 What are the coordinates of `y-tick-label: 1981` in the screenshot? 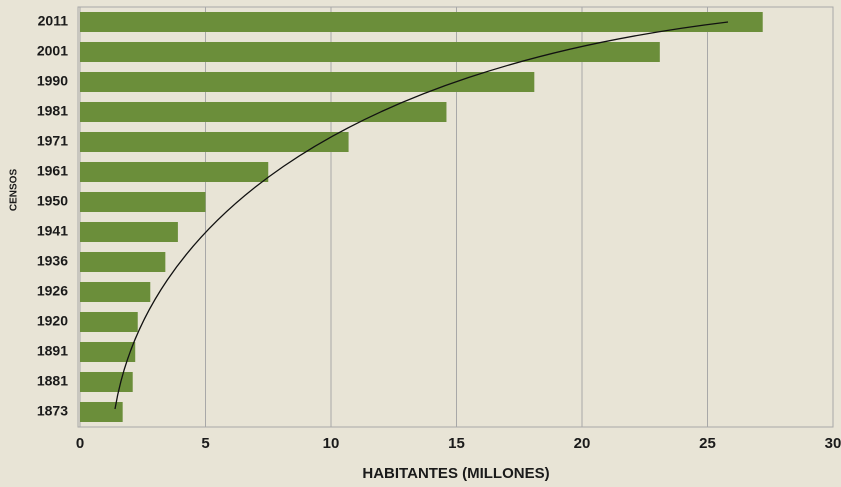 It's located at (52, 111).